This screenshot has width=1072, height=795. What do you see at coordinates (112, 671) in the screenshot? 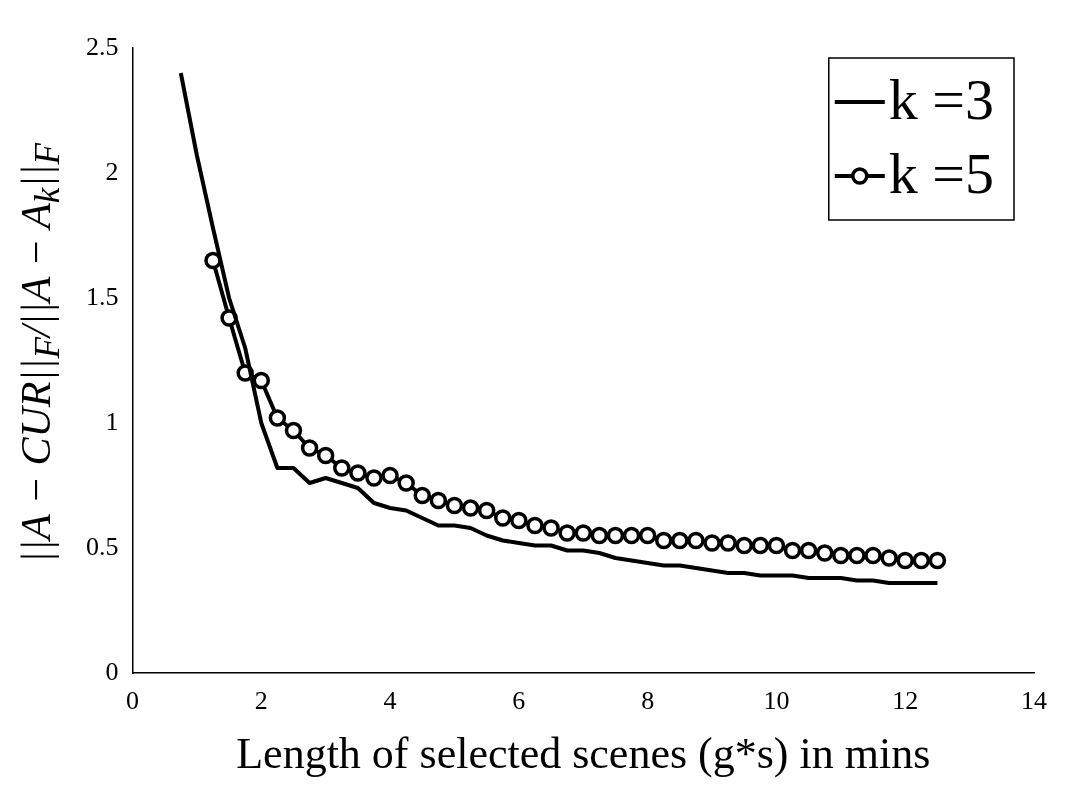
I see `y-tick-label: 0` at bounding box center [112, 671].